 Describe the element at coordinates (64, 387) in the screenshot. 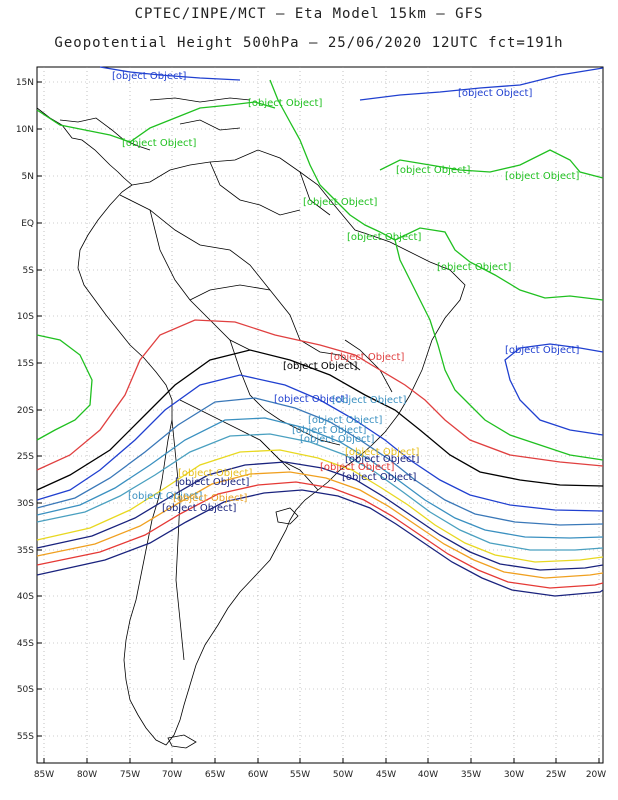

I see `contour-5860-f` at that location.